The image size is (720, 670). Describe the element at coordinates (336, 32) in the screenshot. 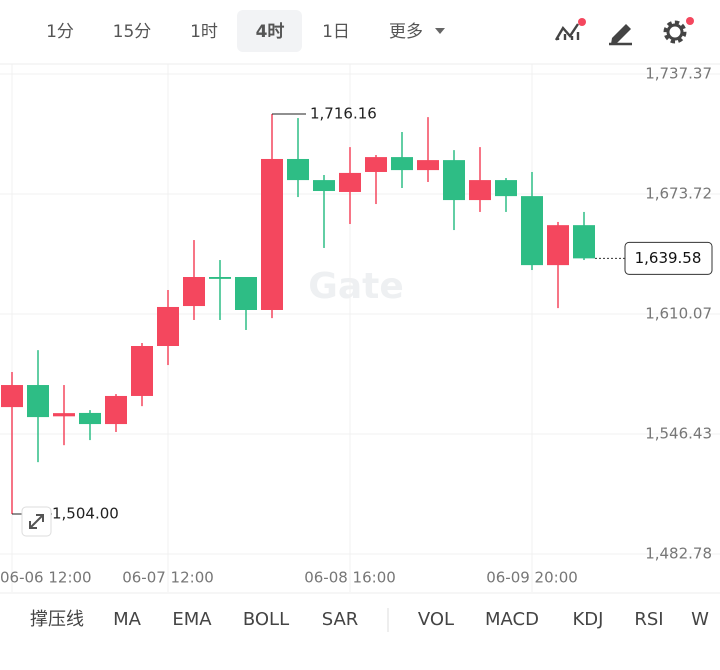

I see `tab: 1日` at that location.